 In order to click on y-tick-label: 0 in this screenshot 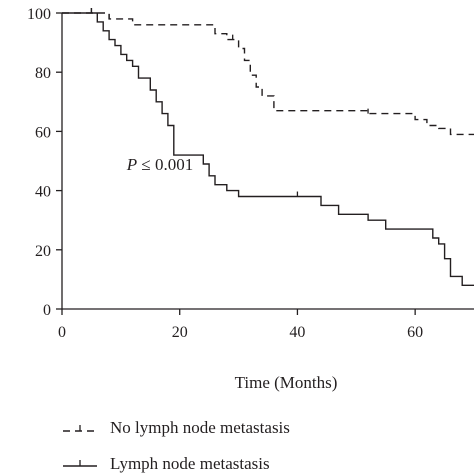, I will do `click(47, 310)`.